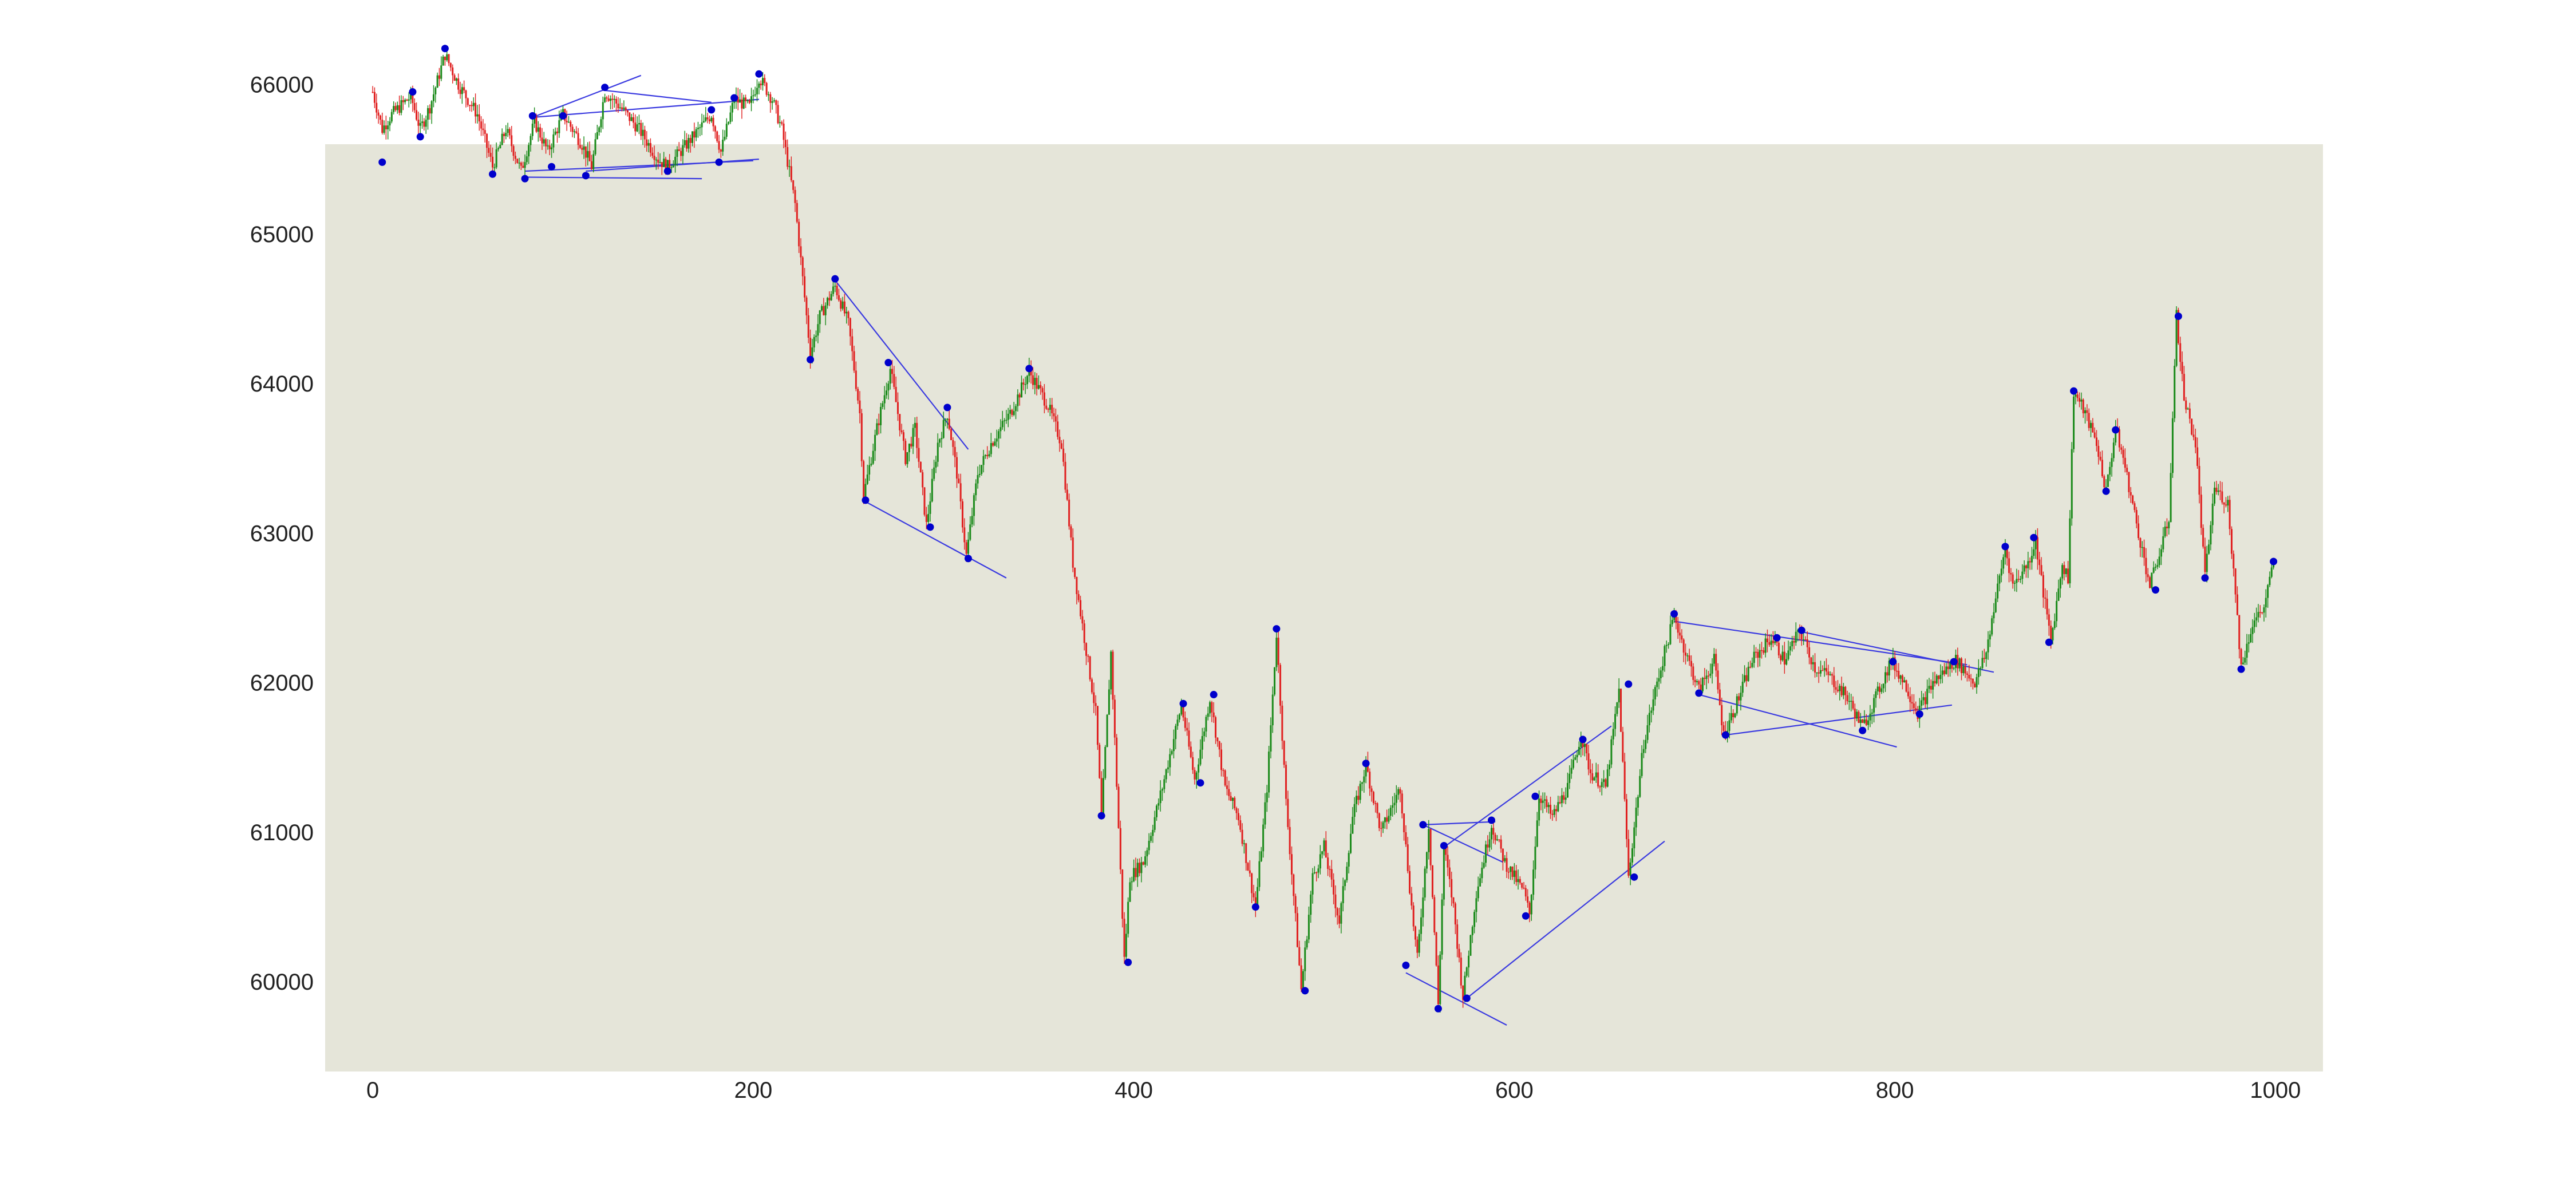 Image resolution: width=2576 pixels, height=1202 pixels. Describe the element at coordinates (282, 235) in the screenshot. I see `y-tick-label: 65000` at that location.